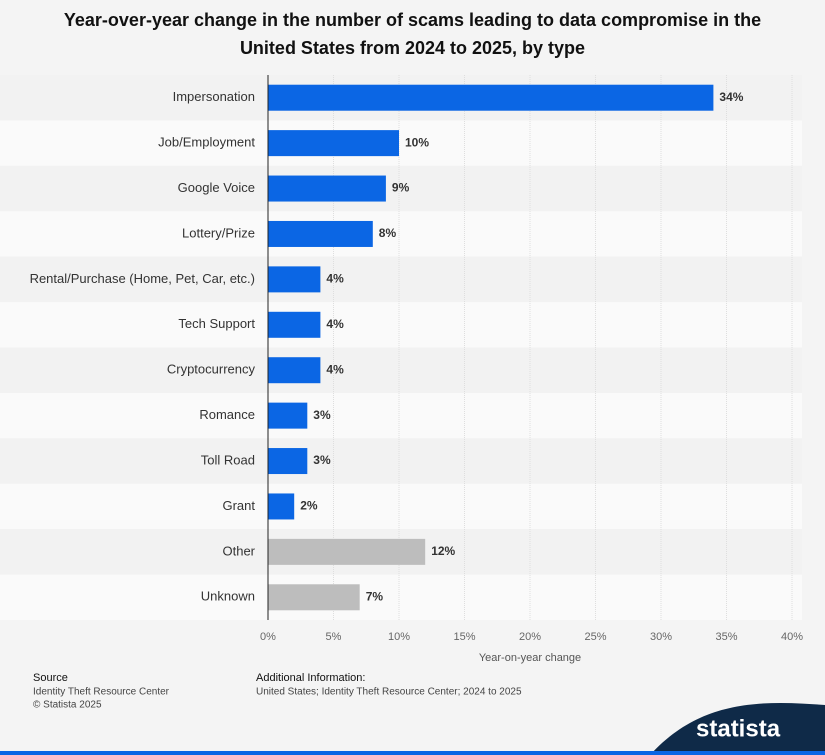  What do you see at coordinates (399, 637) in the screenshot?
I see `x-tick-label: 10%` at bounding box center [399, 637].